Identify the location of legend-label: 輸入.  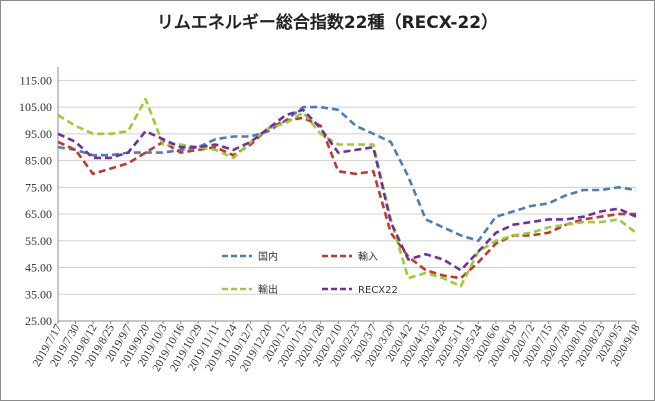
(368, 256).